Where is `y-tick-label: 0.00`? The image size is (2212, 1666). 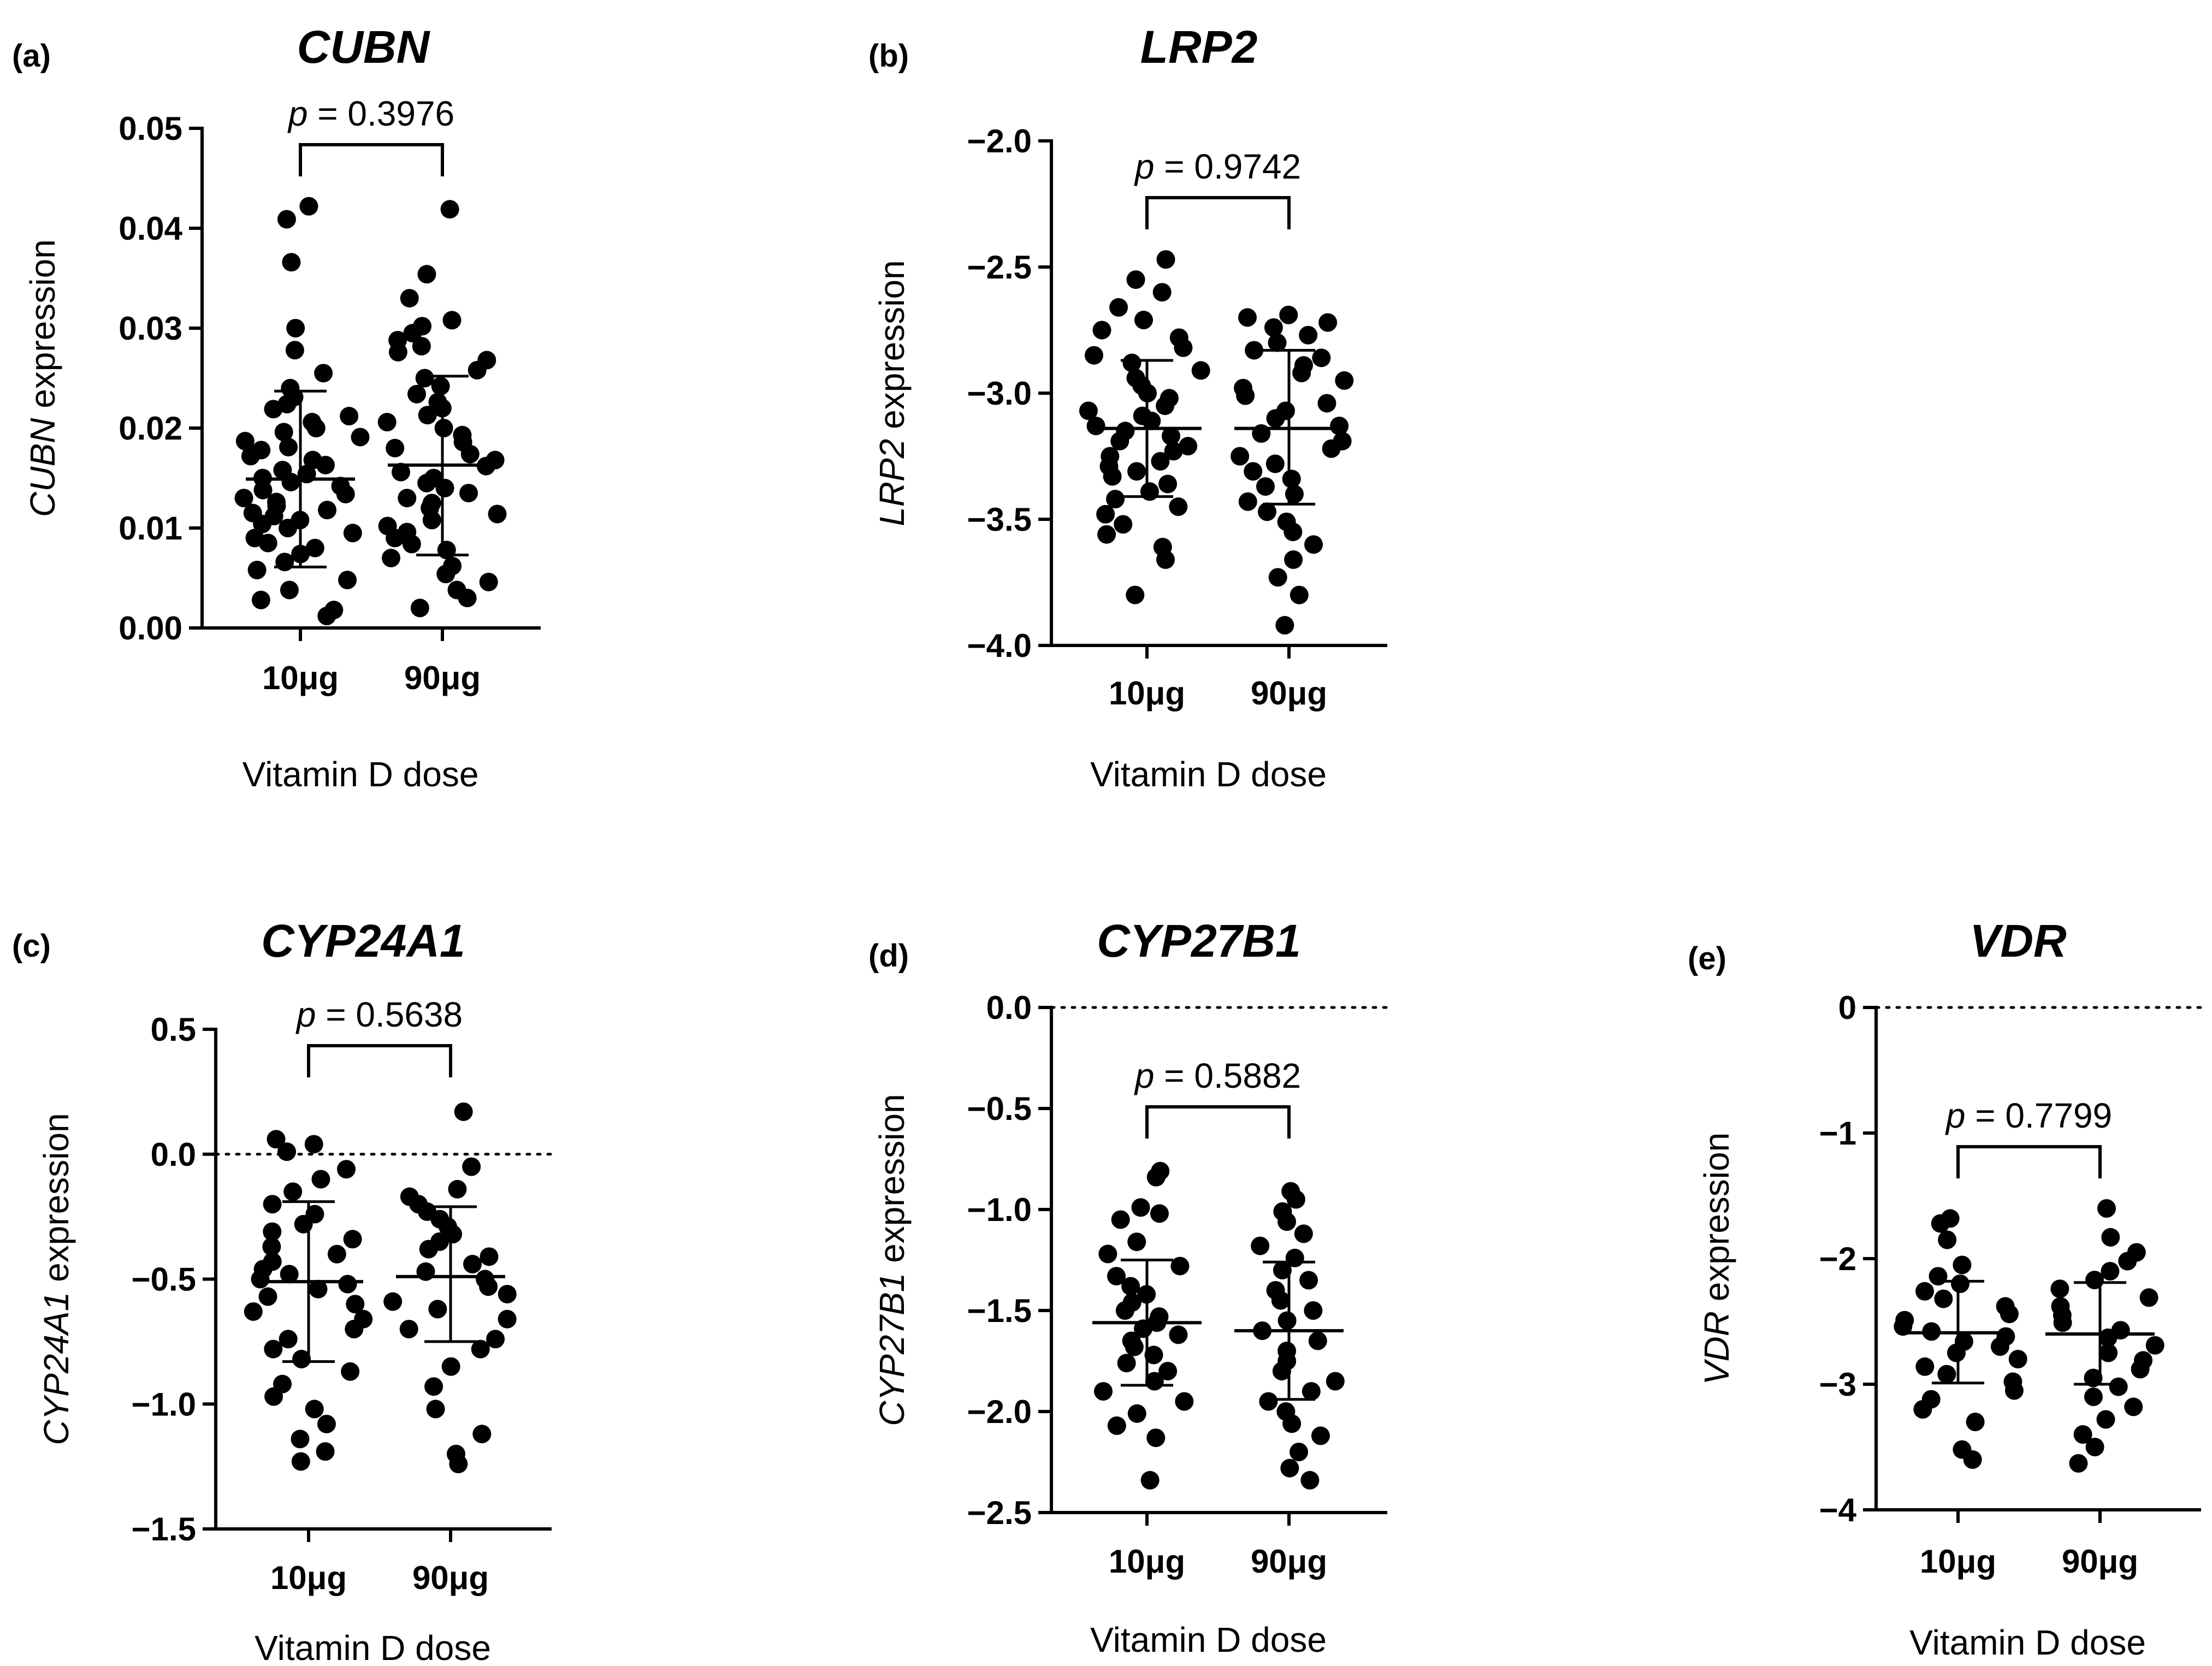
y-tick-label: 0.00 is located at coordinates (150, 628).